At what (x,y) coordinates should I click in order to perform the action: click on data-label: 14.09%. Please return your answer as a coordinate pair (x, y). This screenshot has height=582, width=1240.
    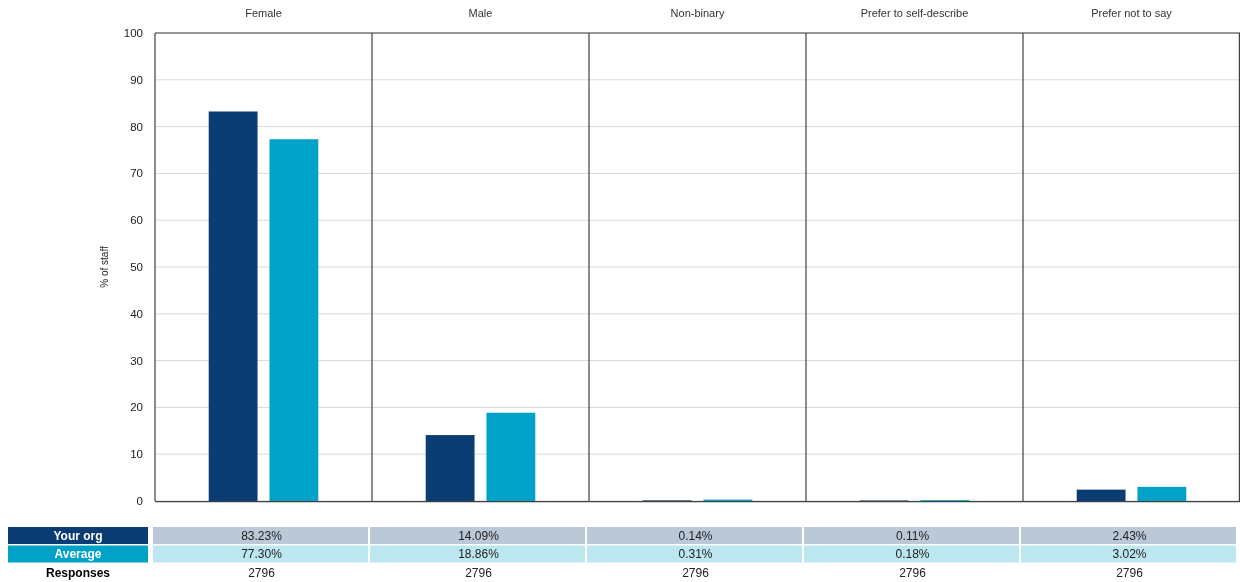
    Looking at the image, I should click on (479, 535).